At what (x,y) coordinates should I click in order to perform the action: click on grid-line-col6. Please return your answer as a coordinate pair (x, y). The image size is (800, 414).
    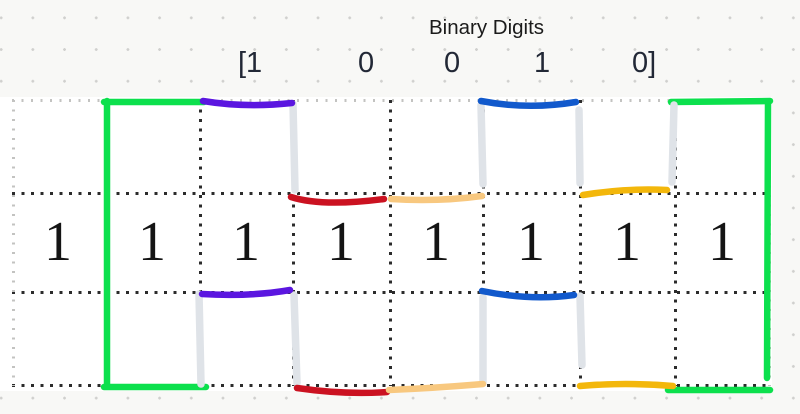
    Looking at the image, I should click on (580, 243).